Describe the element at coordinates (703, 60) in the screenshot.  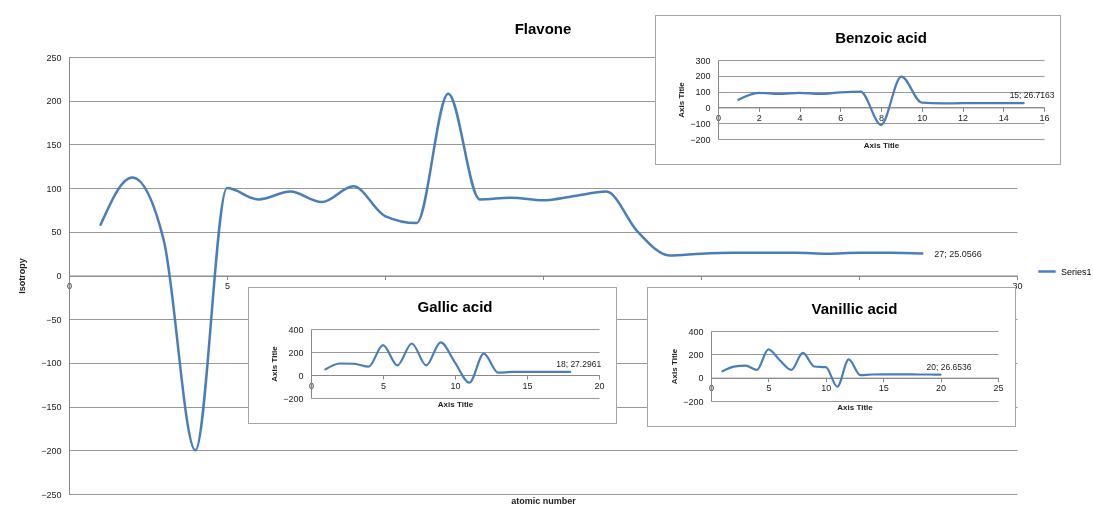
I see `y-tick-label: 300` at that location.